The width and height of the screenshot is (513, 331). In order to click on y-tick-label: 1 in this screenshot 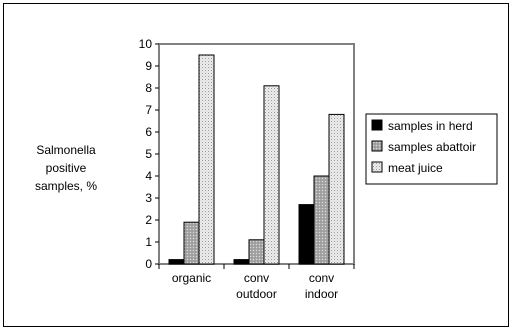, I will do `click(148, 242)`.